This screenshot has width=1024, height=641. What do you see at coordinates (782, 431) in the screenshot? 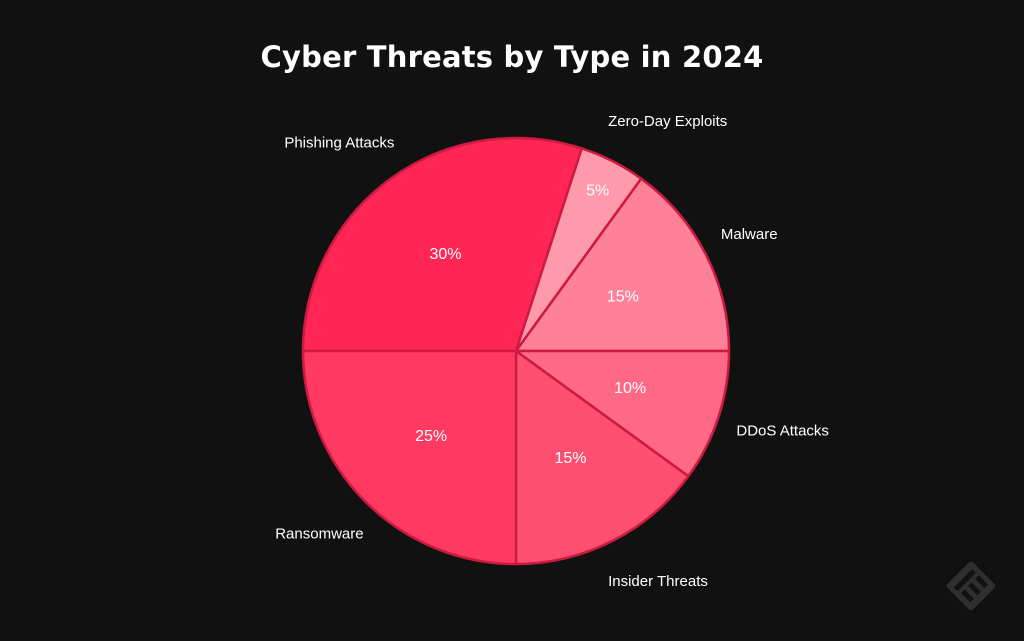
I see `category-label-ddos-attacks: DDoS Attacks` at bounding box center [782, 431].